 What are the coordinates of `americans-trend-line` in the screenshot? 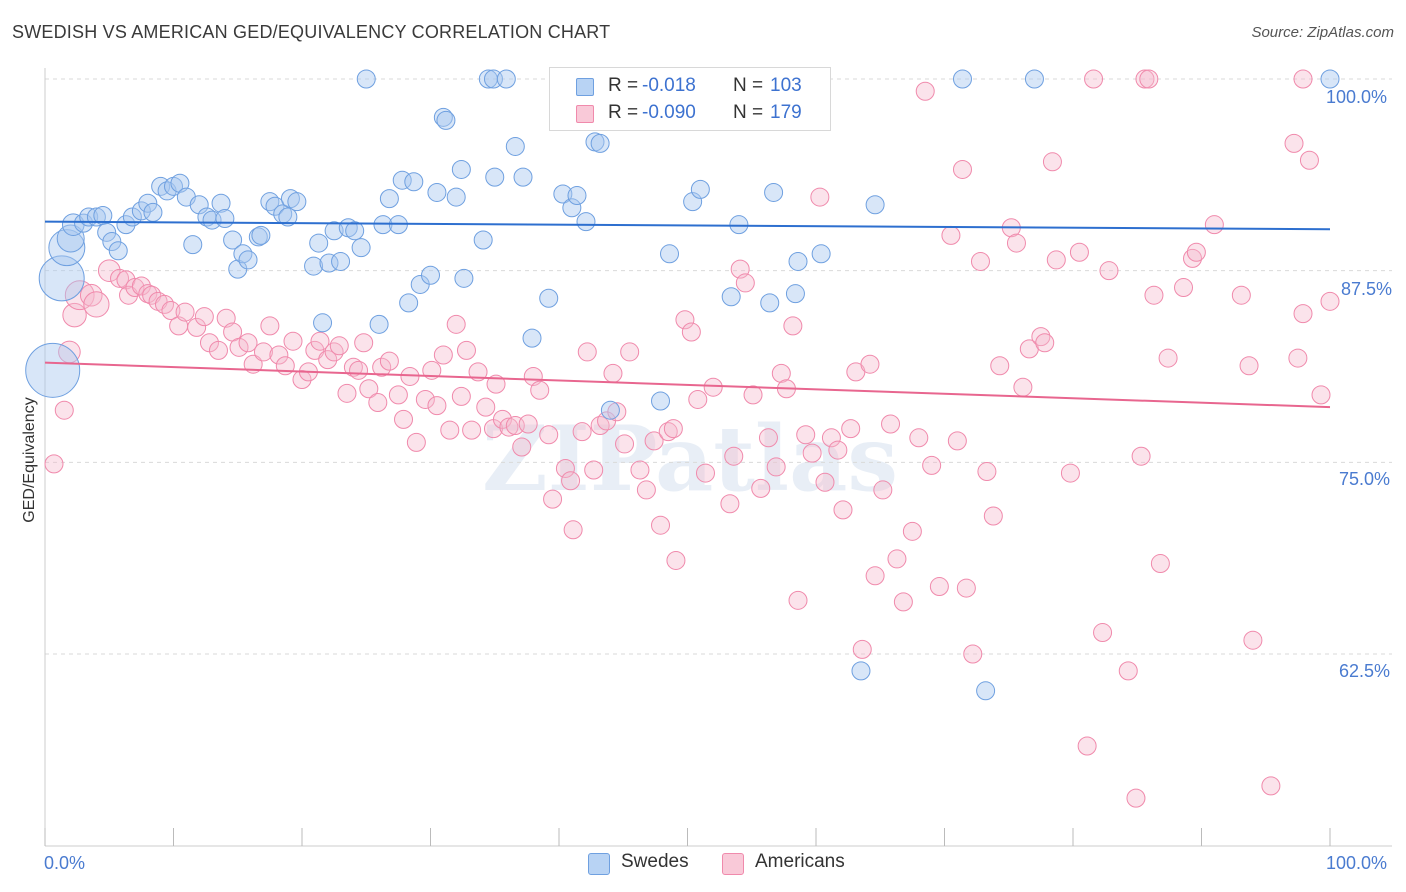 It's located at (687, 385).